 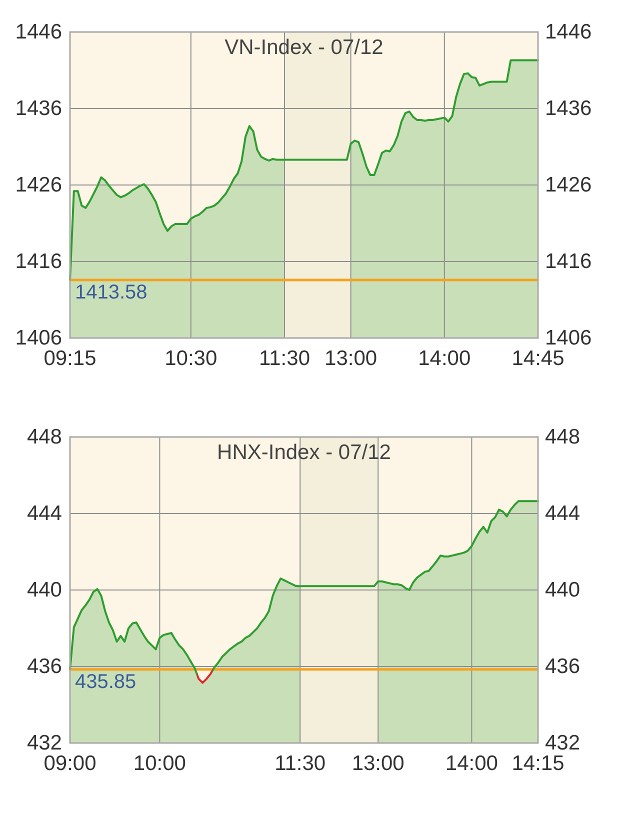 I want to click on y-tick-label: 432, so click(x=44, y=743).